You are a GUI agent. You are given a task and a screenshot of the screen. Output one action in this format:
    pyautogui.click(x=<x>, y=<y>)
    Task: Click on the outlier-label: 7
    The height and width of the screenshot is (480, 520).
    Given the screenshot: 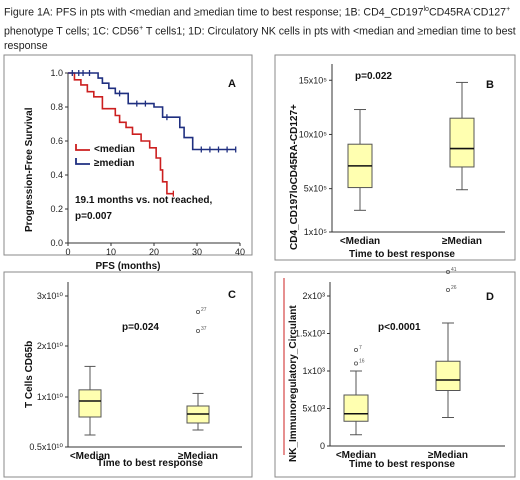 What is the action you would take?
    pyautogui.click(x=360, y=348)
    